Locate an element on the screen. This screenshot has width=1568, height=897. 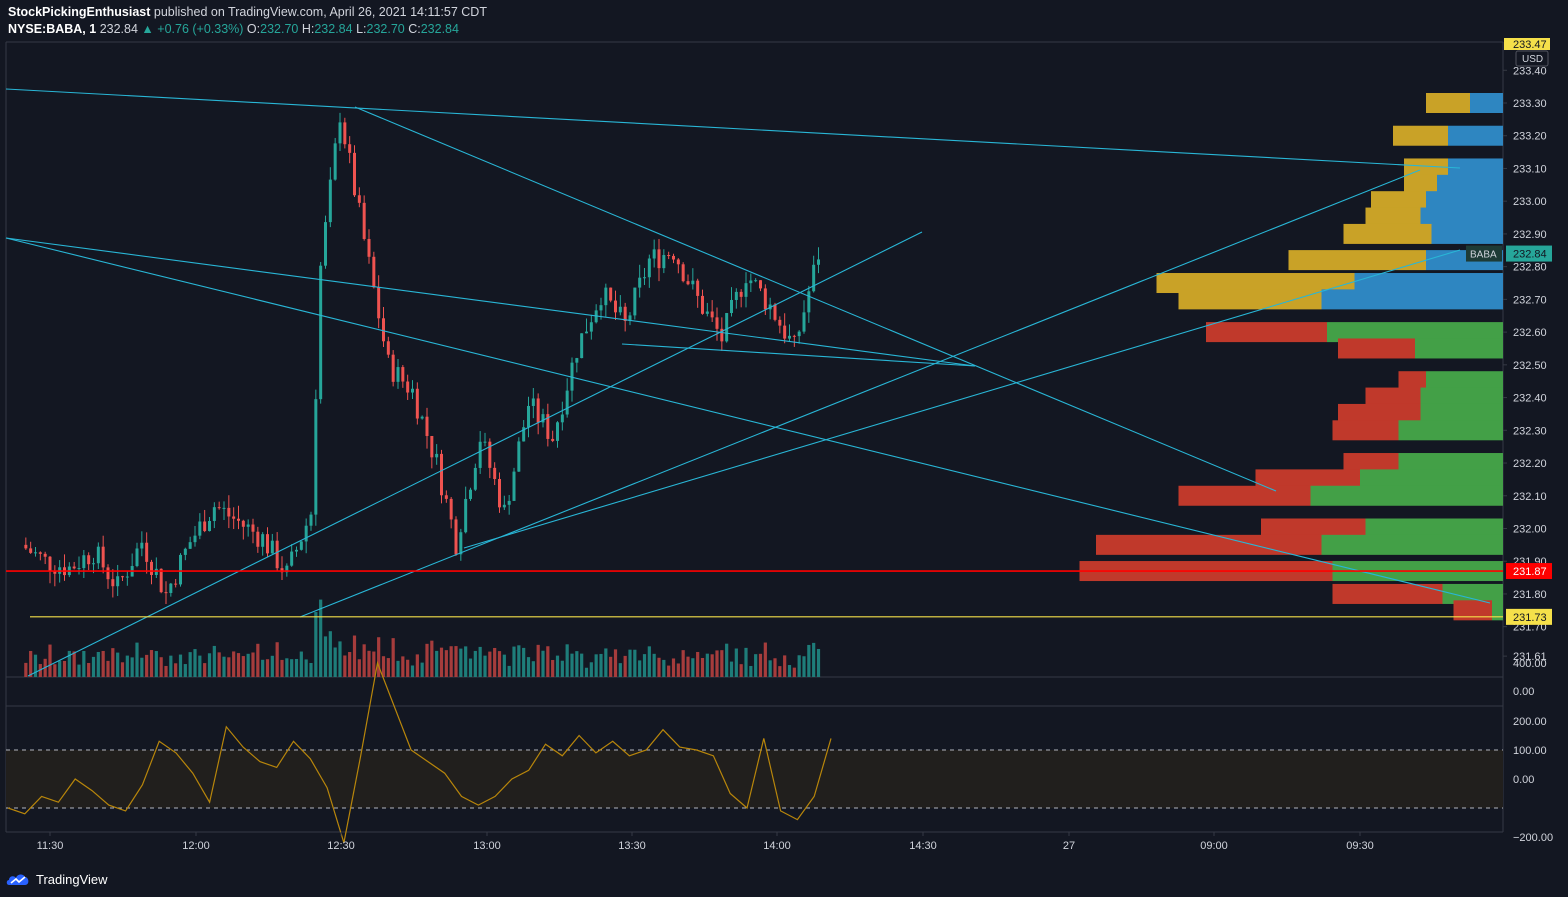
time-tick-label: 12:00 is located at coordinates (196, 846).